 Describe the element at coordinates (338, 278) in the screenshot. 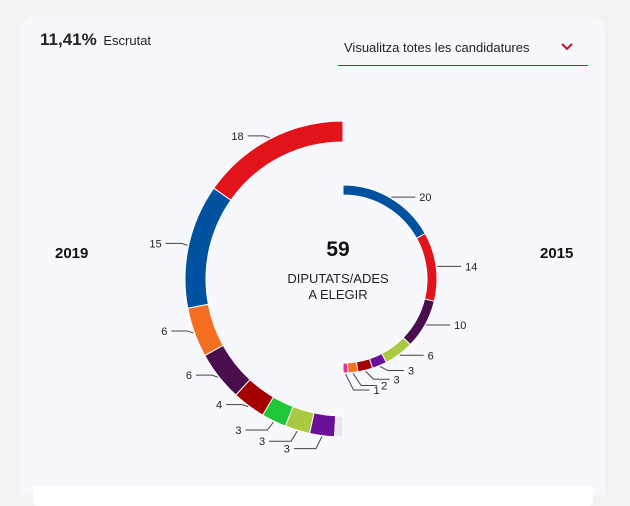

I see `center-line-1: DIPUTATS/ADES` at that location.